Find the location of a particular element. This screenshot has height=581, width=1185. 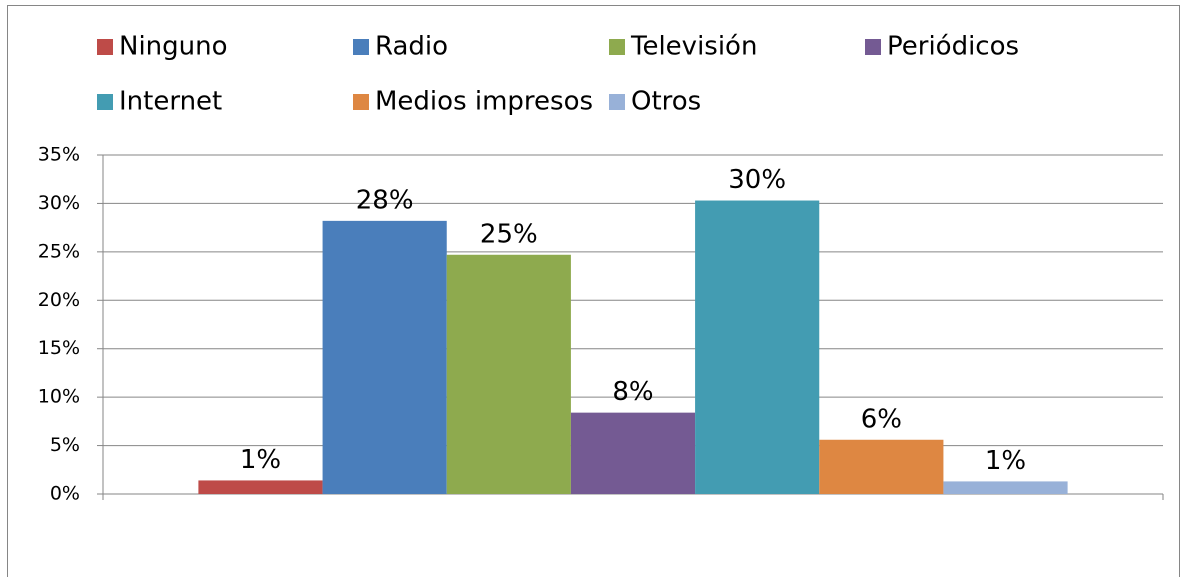

data-label: 8% is located at coordinates (632, 392).